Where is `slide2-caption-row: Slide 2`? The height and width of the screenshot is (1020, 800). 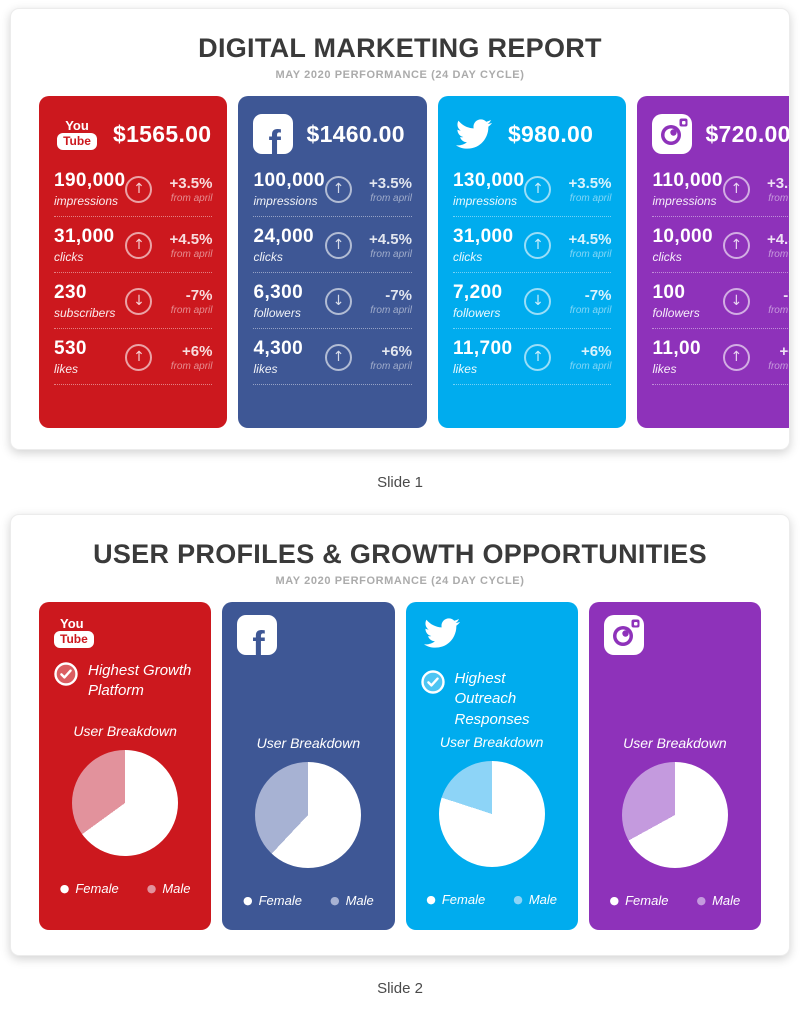 slide2-caption-row: Slide 2 is located at coordinates (400, 988).